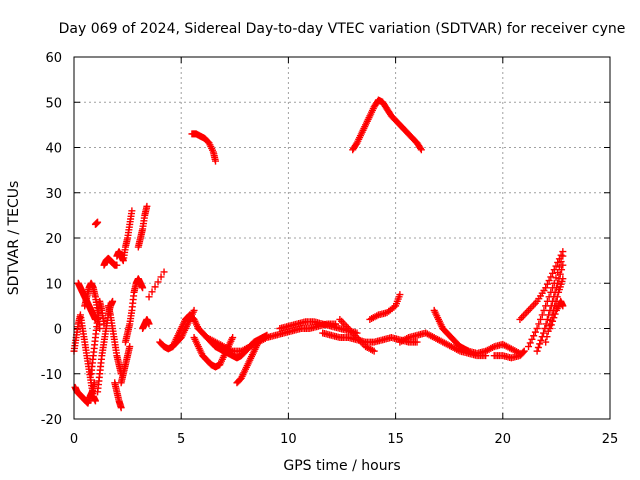 The width and height of the screenshot is (640, 480). What do you see at coordinates (53, 284) in the screenshot?
I see `y-tick-label: 10` at bounding box center [53, 284].